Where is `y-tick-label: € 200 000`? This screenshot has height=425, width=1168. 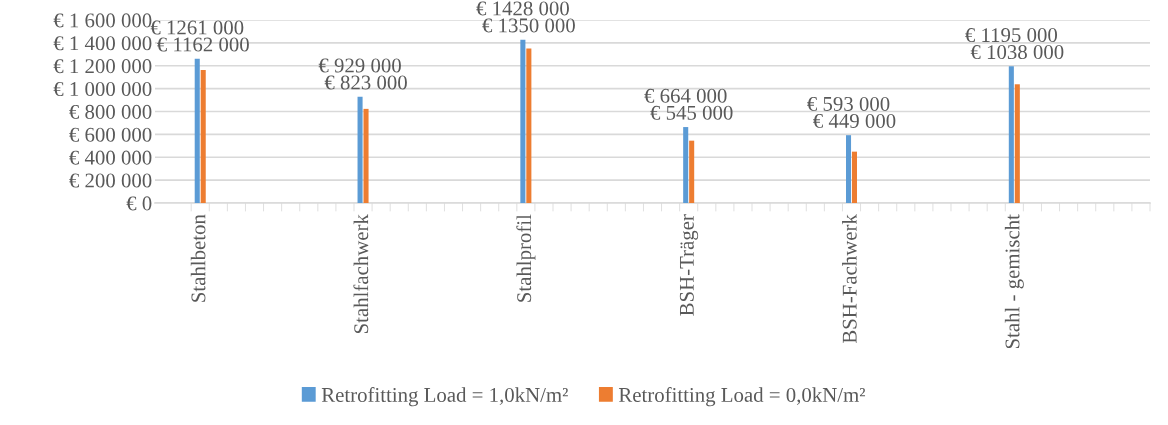 y-tick-label: € 200 000 is located at coordinates (110, 180).